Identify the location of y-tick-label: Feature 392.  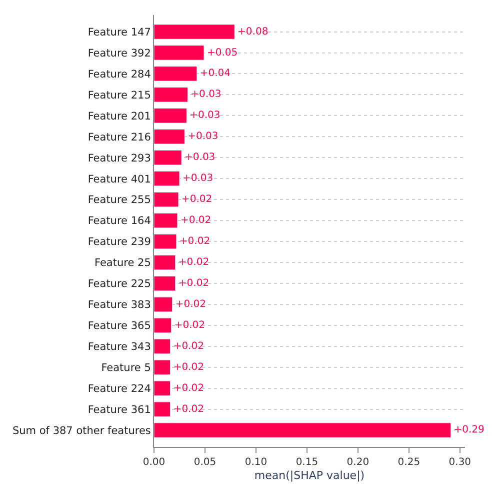
(119, 53).